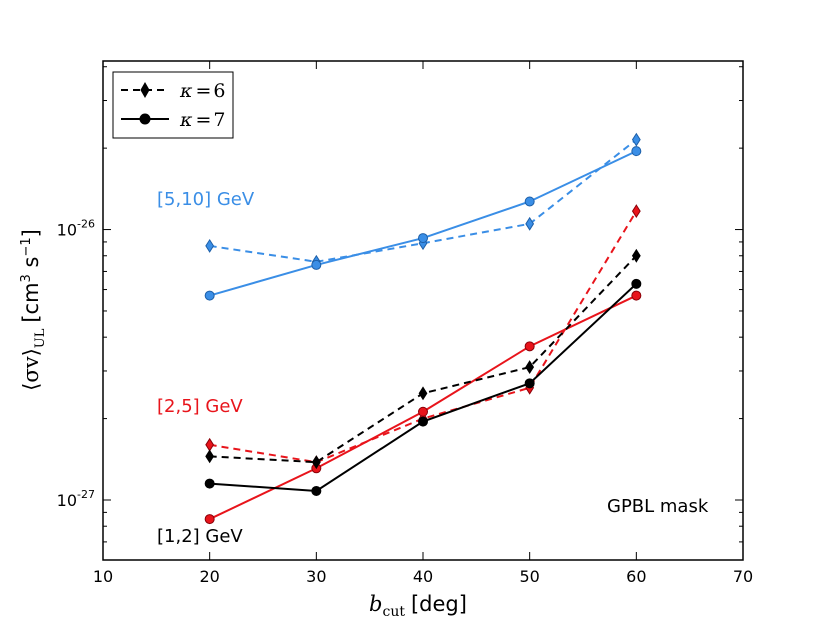 This screenshot has height=623, width=830. Describe the element at coordinates (202, 120) in the screenshot. I see `legend-label-kappa7: κ = 7` at that location.